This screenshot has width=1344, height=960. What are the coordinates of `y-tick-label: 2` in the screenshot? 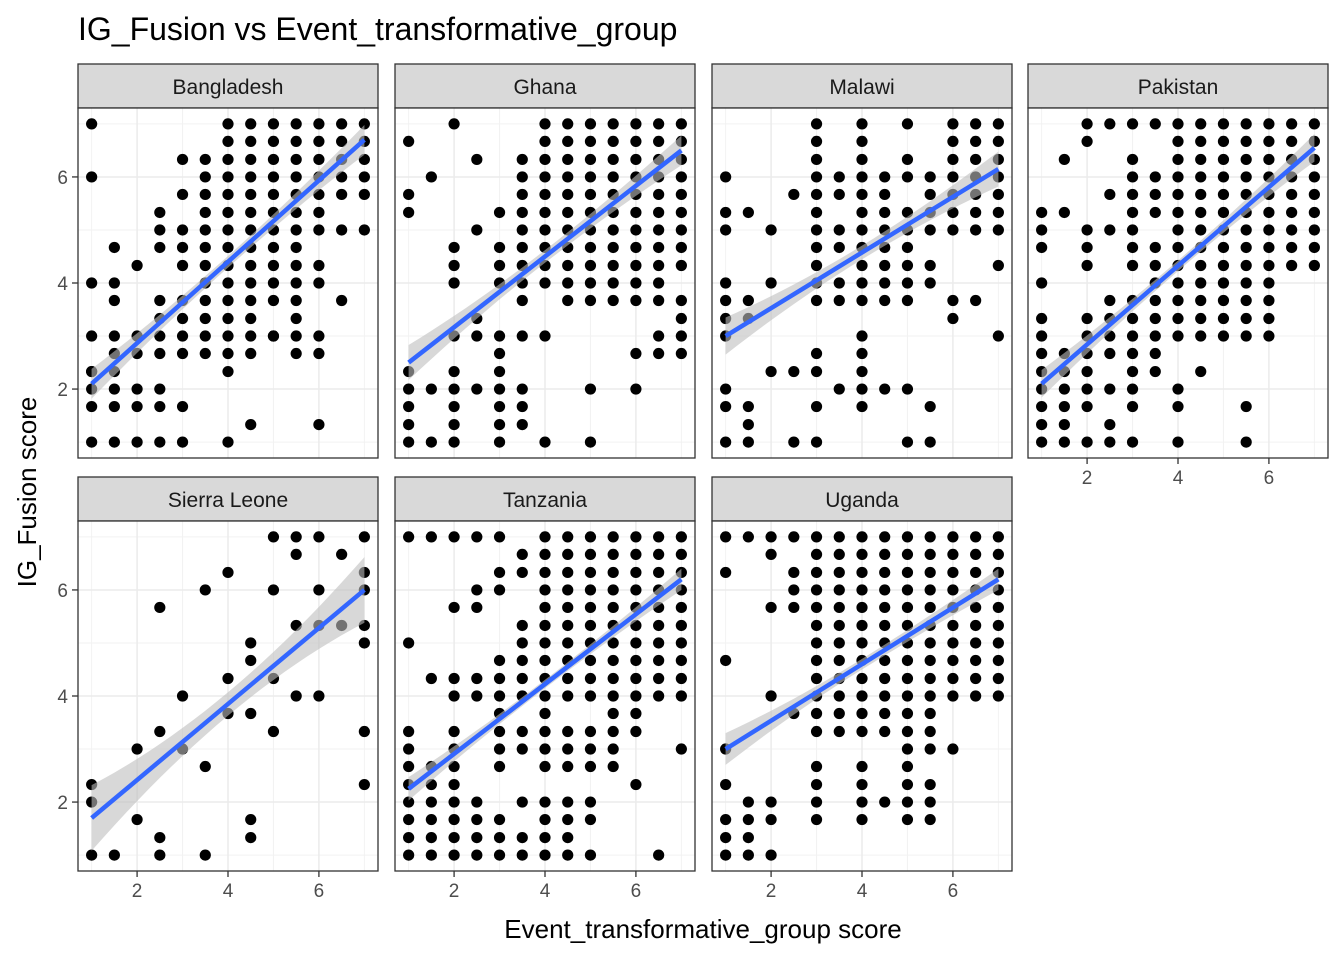 It's located at (62, 803).